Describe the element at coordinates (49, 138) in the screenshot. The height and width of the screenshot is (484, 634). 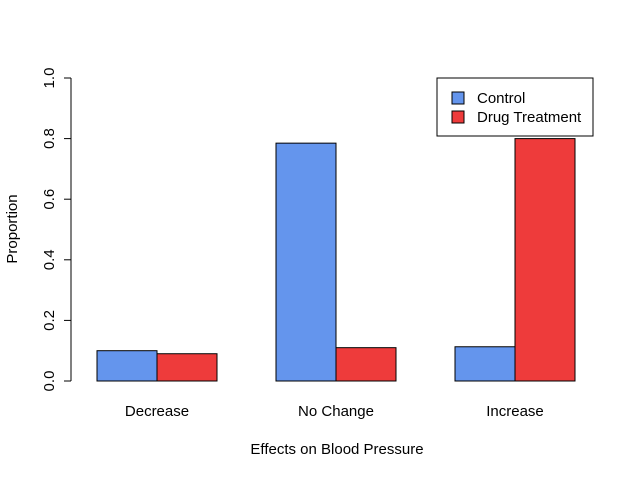
I see `y-tick-label: 0.8` at that location.